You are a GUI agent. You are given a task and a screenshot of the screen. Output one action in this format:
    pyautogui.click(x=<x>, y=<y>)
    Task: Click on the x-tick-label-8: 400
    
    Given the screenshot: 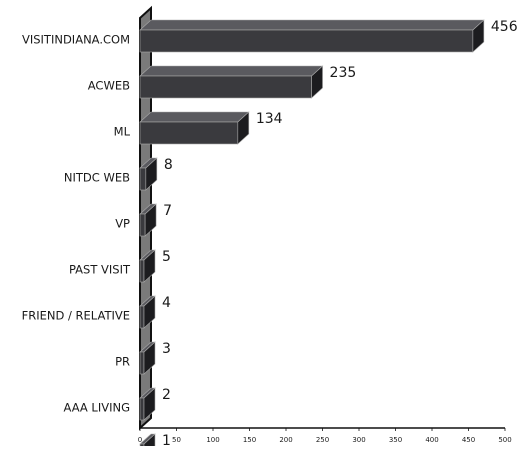 What is the action you would take?
    pyautogui.click(x=431, y=440)
    